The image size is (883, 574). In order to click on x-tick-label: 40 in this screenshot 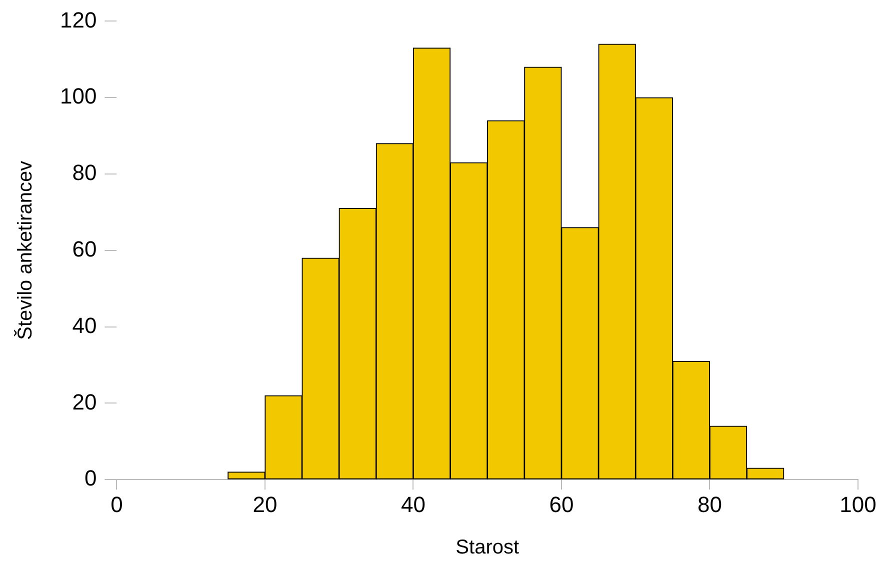, I will do `click(413, 504)`.